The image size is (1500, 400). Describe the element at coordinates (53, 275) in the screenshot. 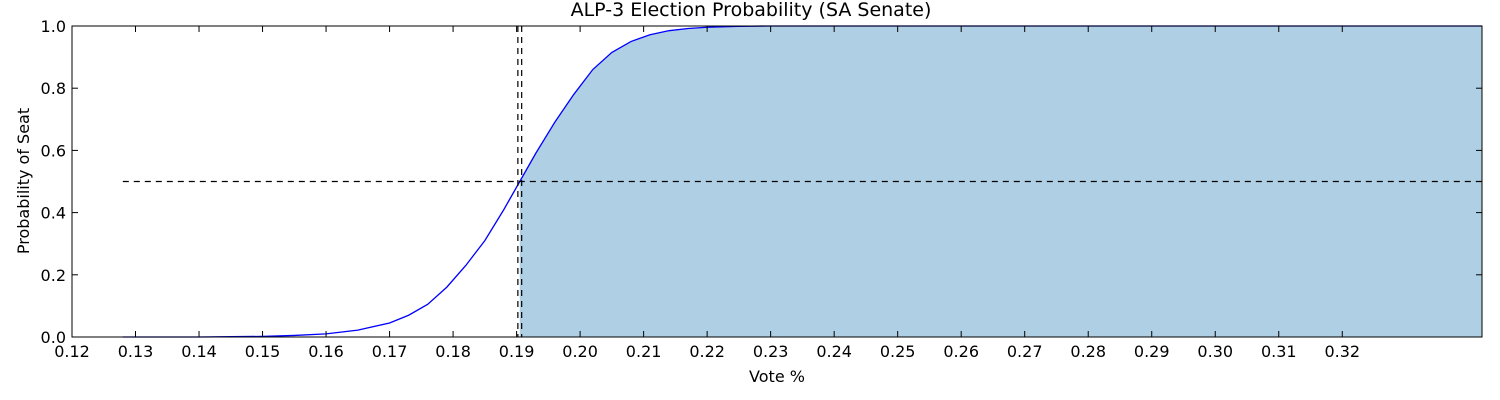

I see `y-tick-label: 0.2` at that location.